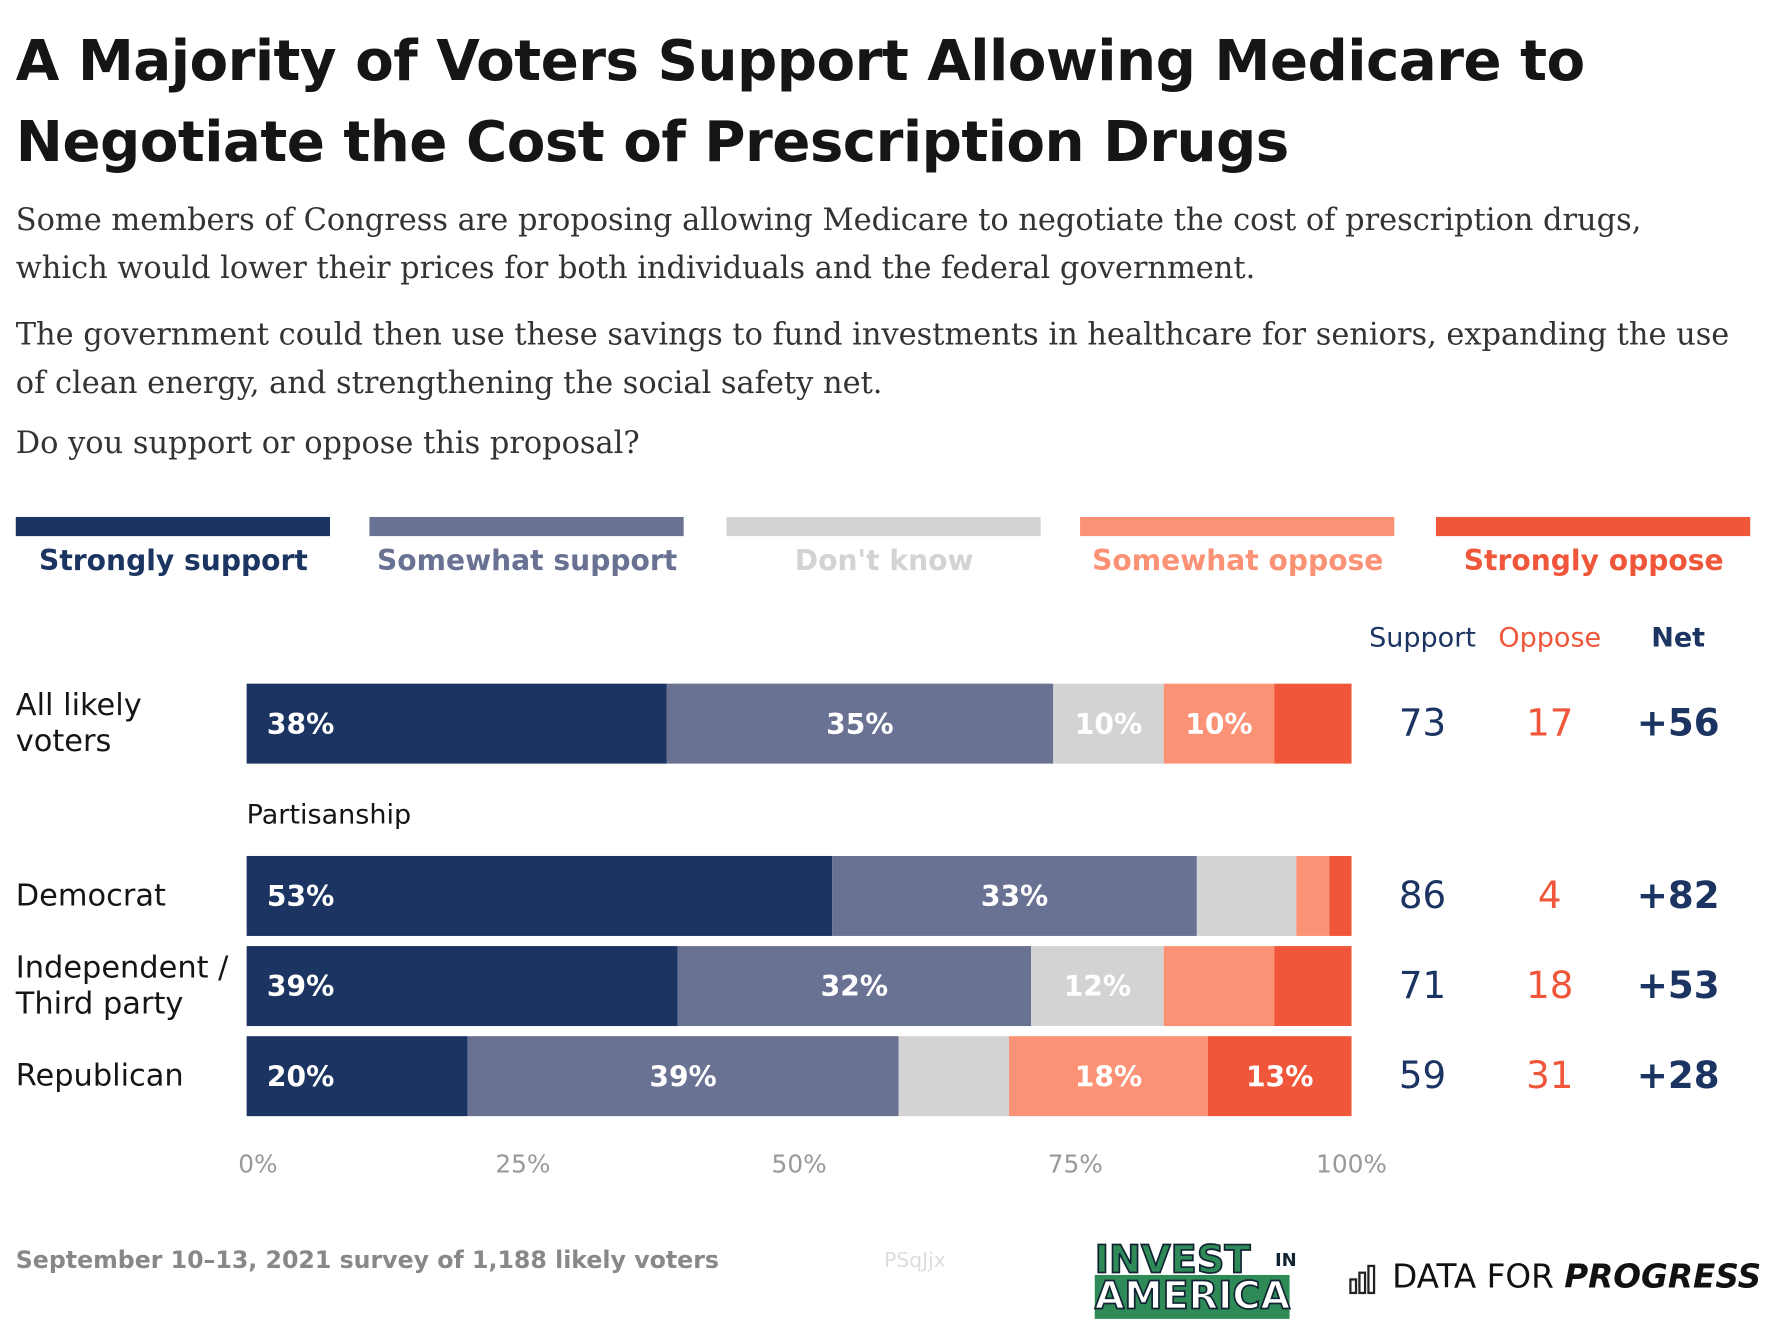  I want to click on category-label: Republican, so click(99, 1076).